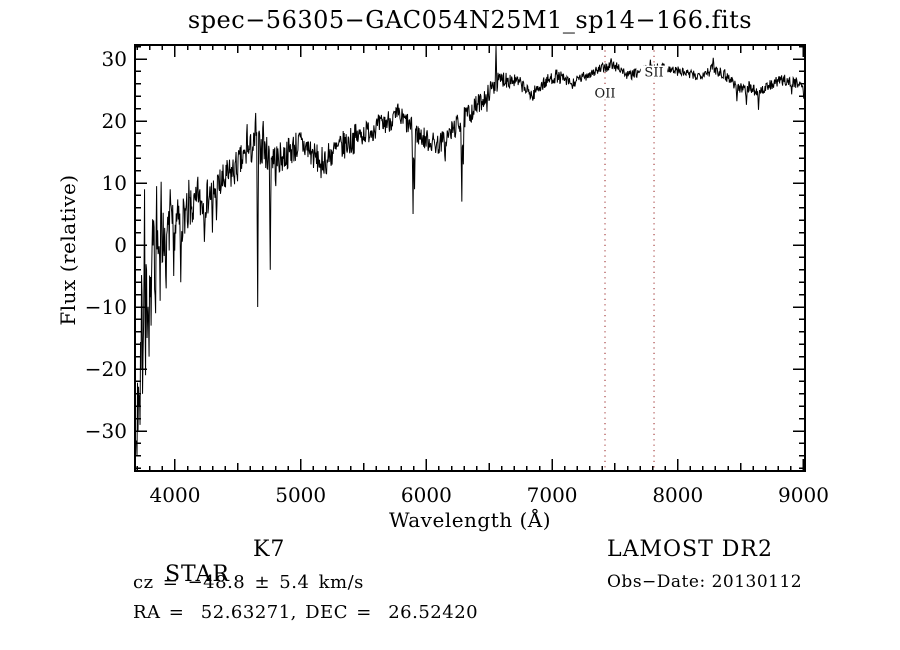  Describe the element at coordinates (803, 495) in the screenshot. I see `x-tick-label: 9000` at that location.